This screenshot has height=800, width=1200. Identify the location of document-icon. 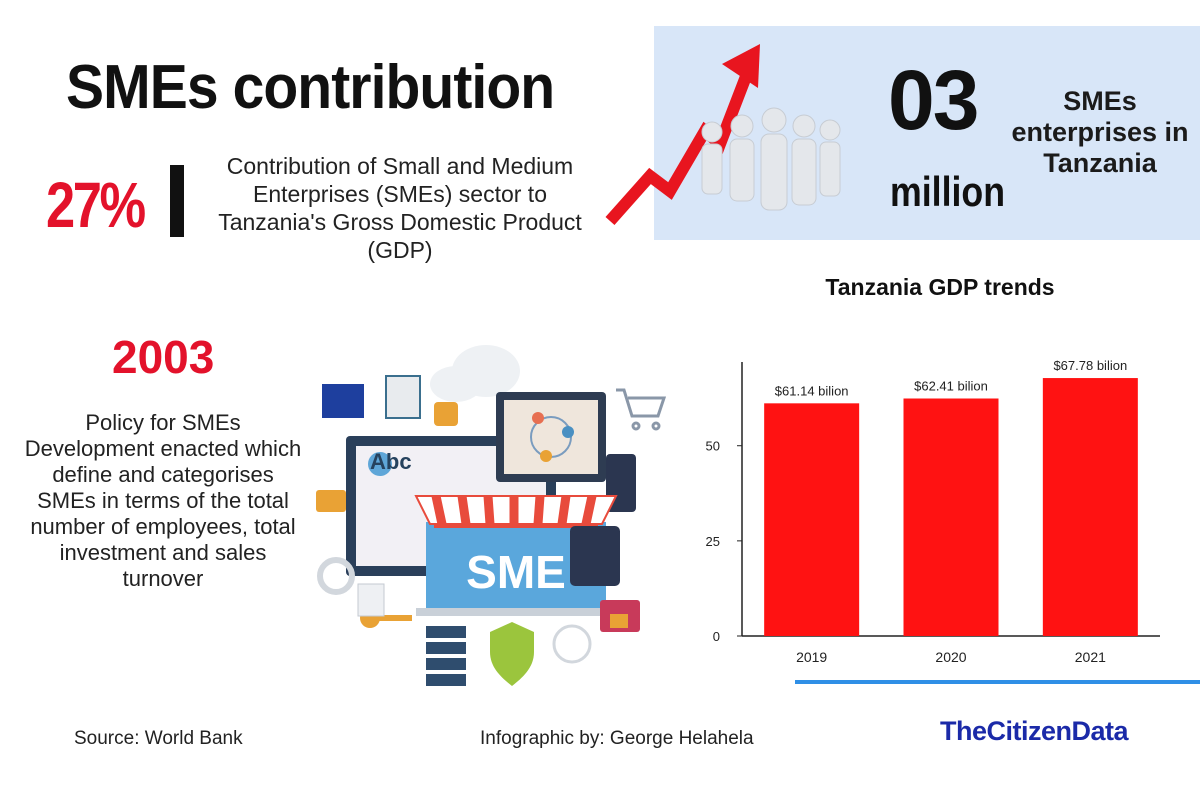
(371, 600).